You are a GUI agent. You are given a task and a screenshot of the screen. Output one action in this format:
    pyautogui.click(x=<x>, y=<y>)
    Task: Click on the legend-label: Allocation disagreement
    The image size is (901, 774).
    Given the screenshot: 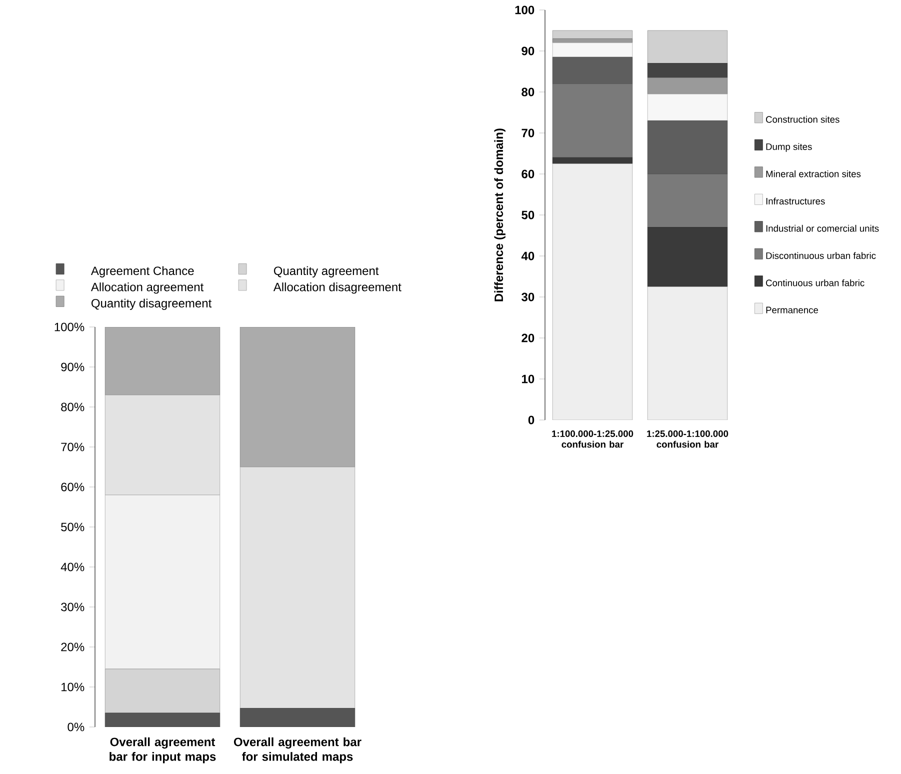 What is the action you would take?
    pyautogui.click(x=337, y=288)
    